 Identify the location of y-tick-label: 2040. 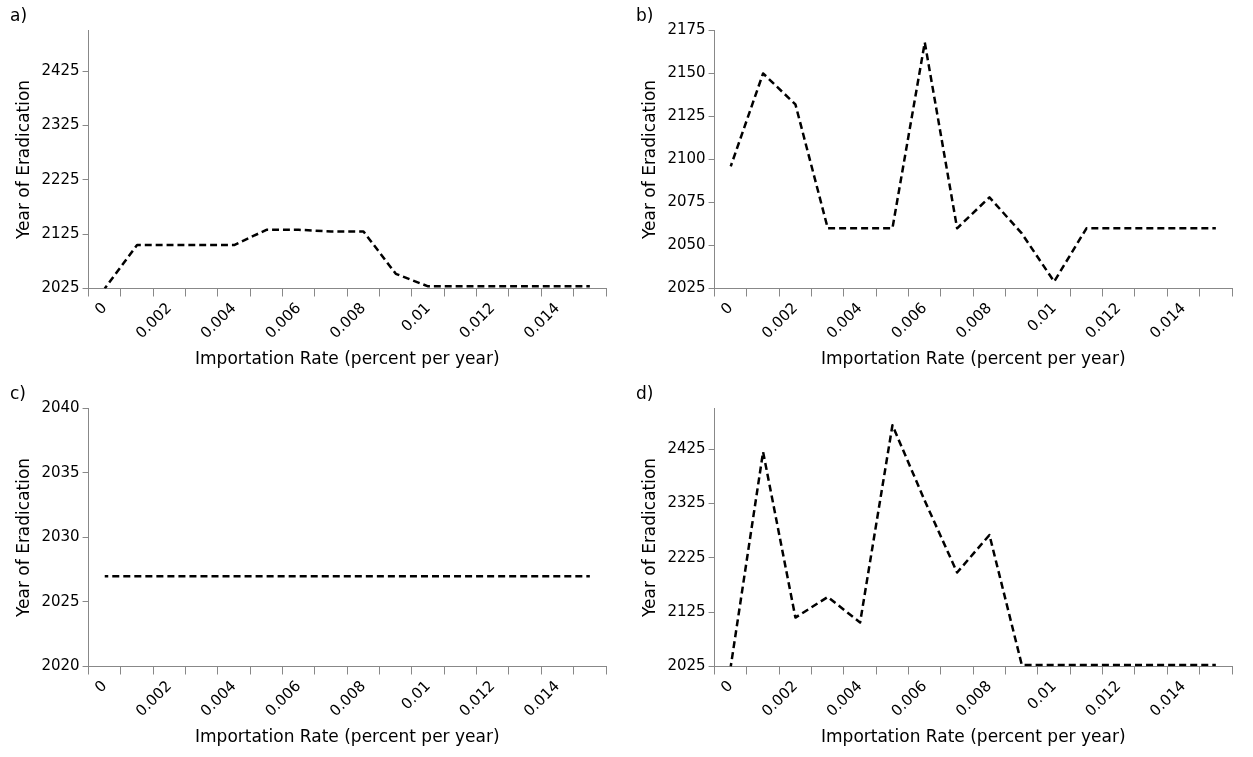
(60, 407).